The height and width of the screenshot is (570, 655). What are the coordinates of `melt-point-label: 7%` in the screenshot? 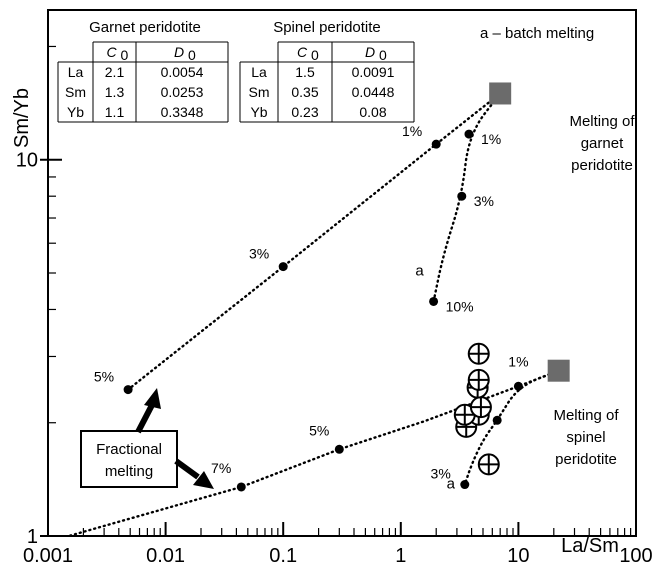 It's located at (221, 468).